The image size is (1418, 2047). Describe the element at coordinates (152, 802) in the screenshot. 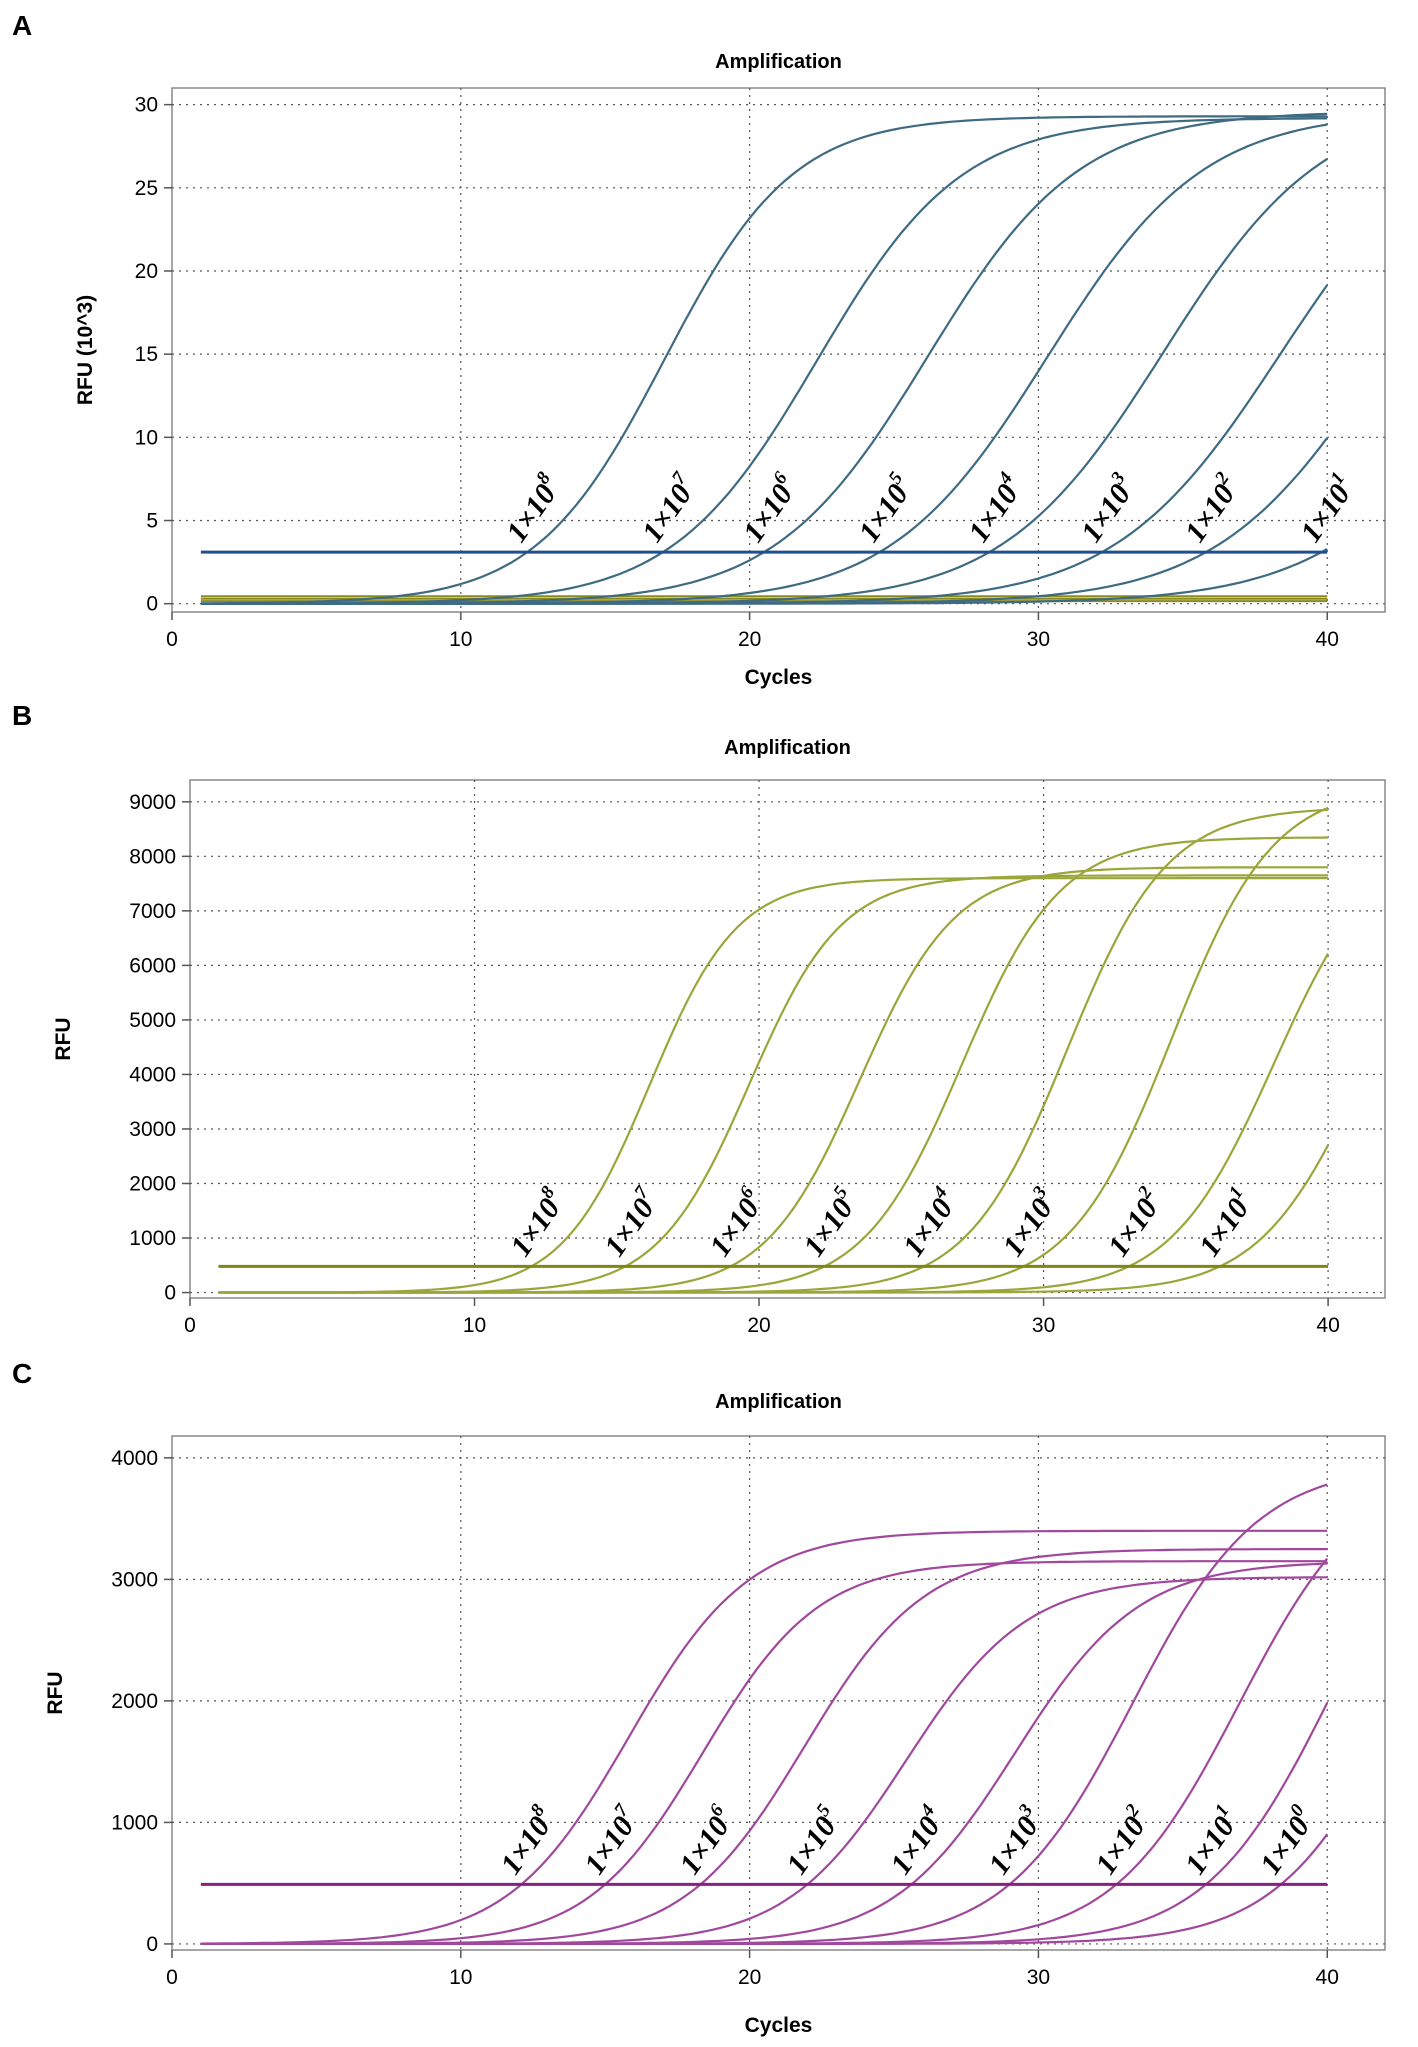

I see `y-tick-label: 9000` at that location.